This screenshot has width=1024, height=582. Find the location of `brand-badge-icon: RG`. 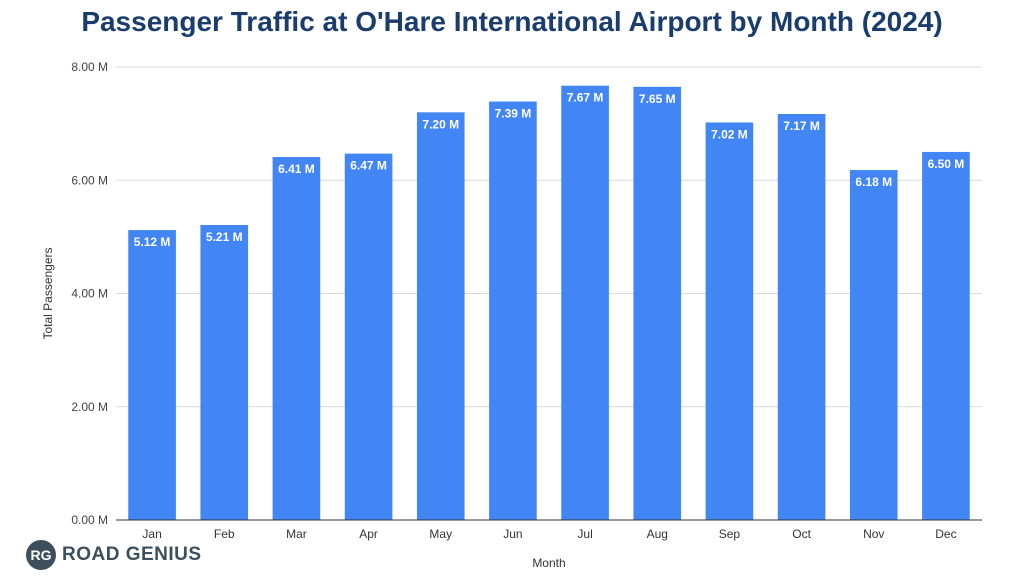

brand-badge-icon: RG is located at coordinates (41, 555).